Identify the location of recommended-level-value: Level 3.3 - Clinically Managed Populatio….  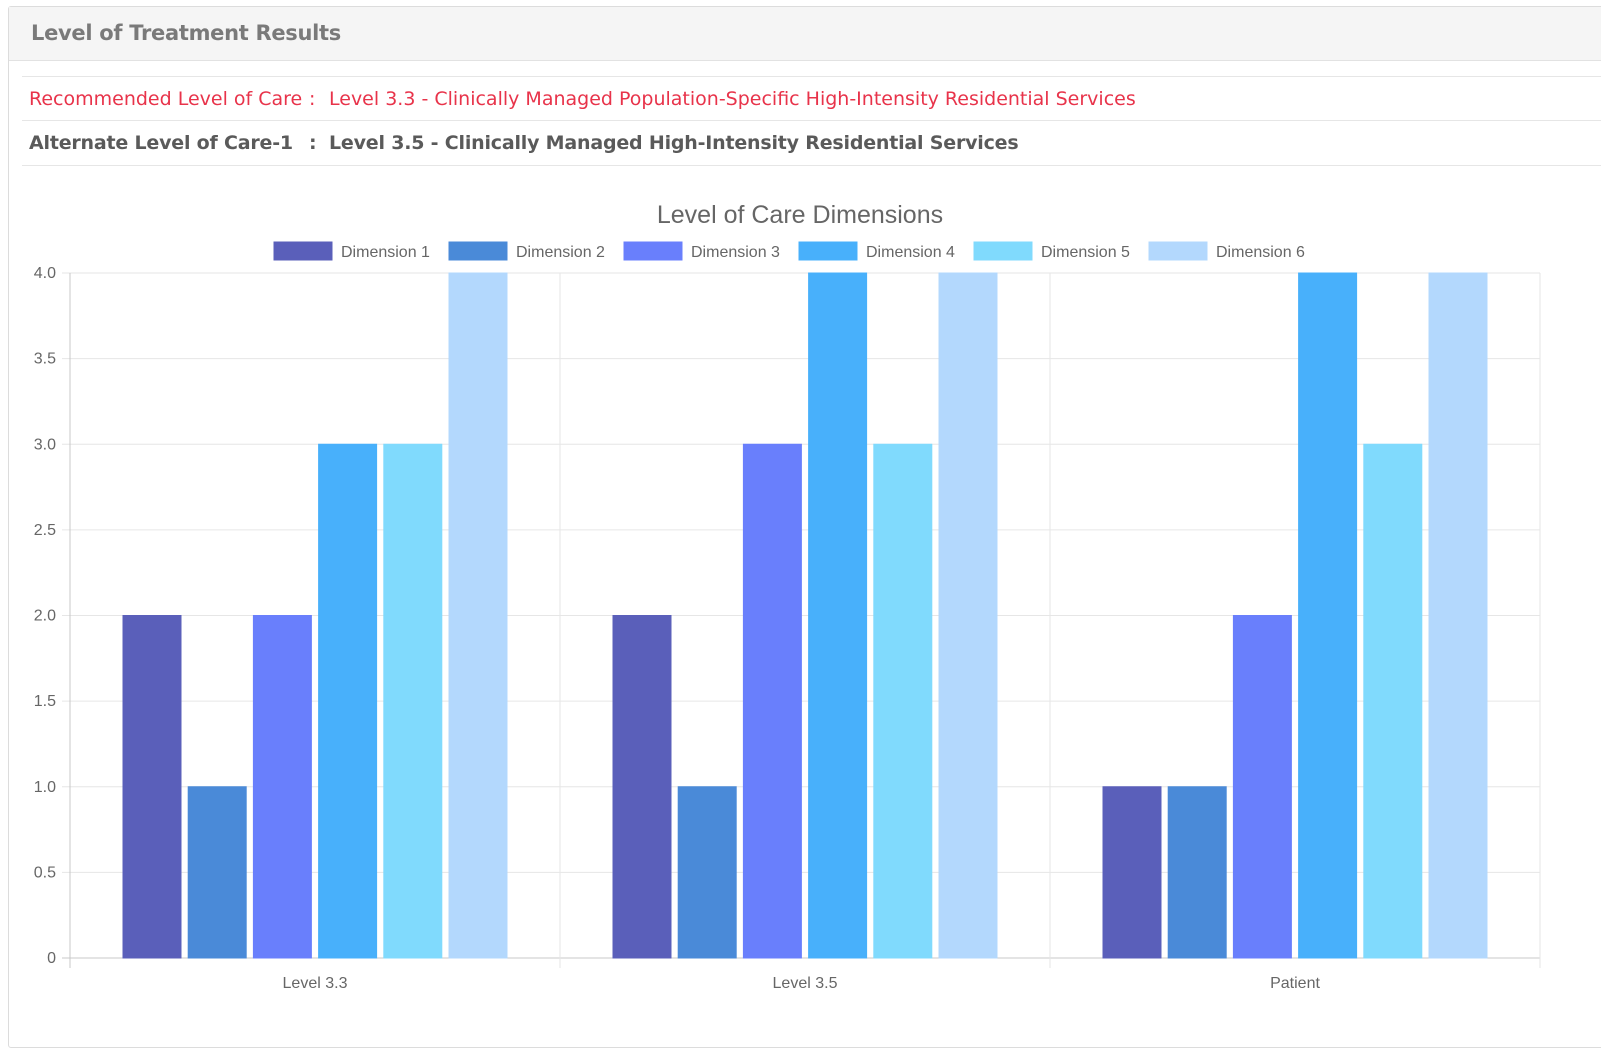
(732, 99).